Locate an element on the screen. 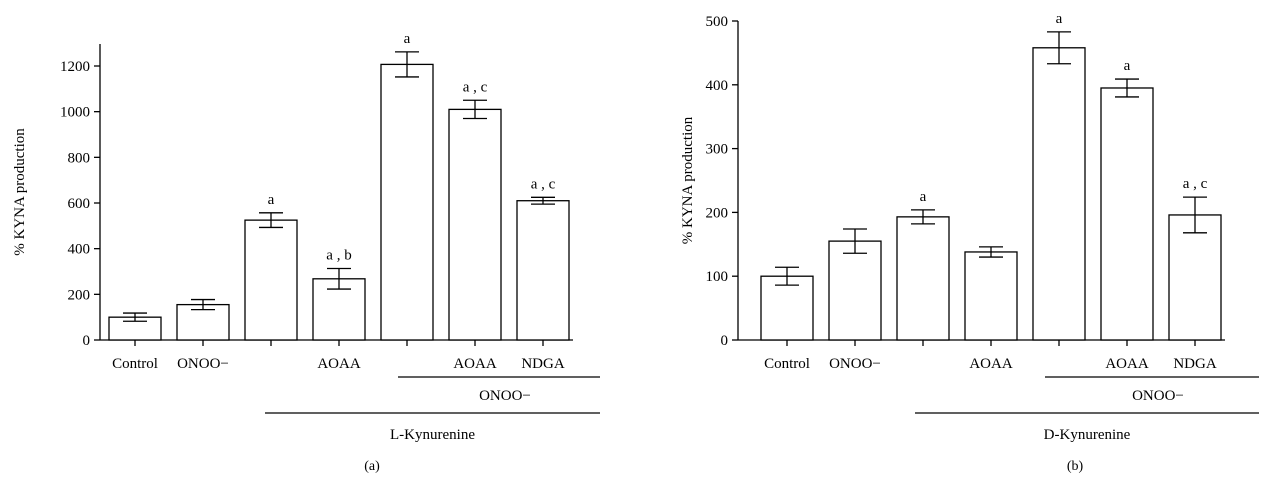 Image resolution: width=1266 pixels, height=485 pixels. y-tick-label: 100 is located at coordinates (717, 277).